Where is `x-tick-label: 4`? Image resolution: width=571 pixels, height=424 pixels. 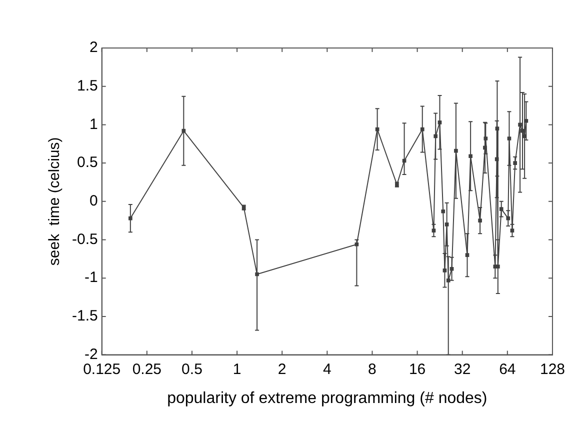 x-tick-label: 4 is located at coordinates (327, 369).